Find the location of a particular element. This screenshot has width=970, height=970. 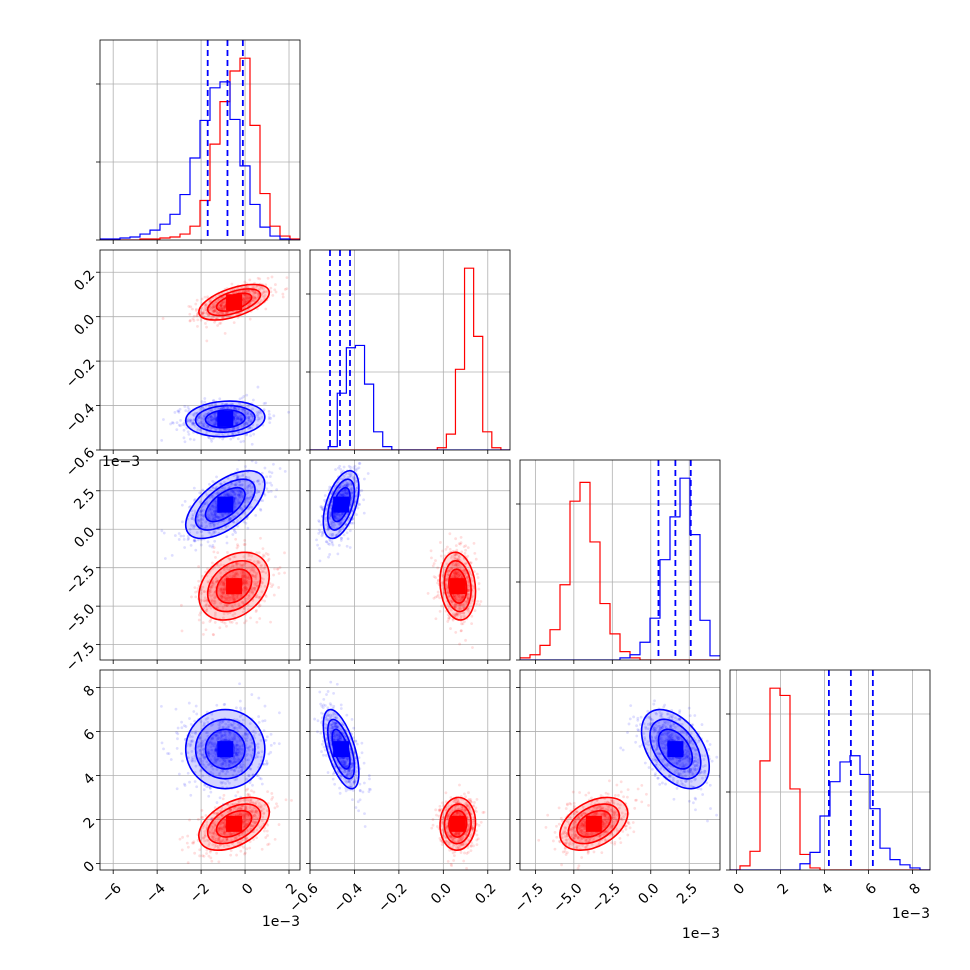

y-tick-label: −7.5 is located at coordinates (80, 657).